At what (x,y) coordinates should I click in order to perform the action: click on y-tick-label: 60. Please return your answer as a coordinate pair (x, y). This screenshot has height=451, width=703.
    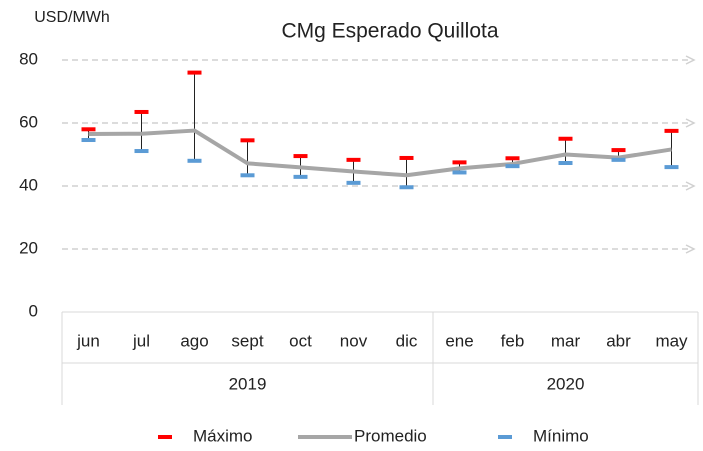
    Looking at the image, I should click on (28, 121).